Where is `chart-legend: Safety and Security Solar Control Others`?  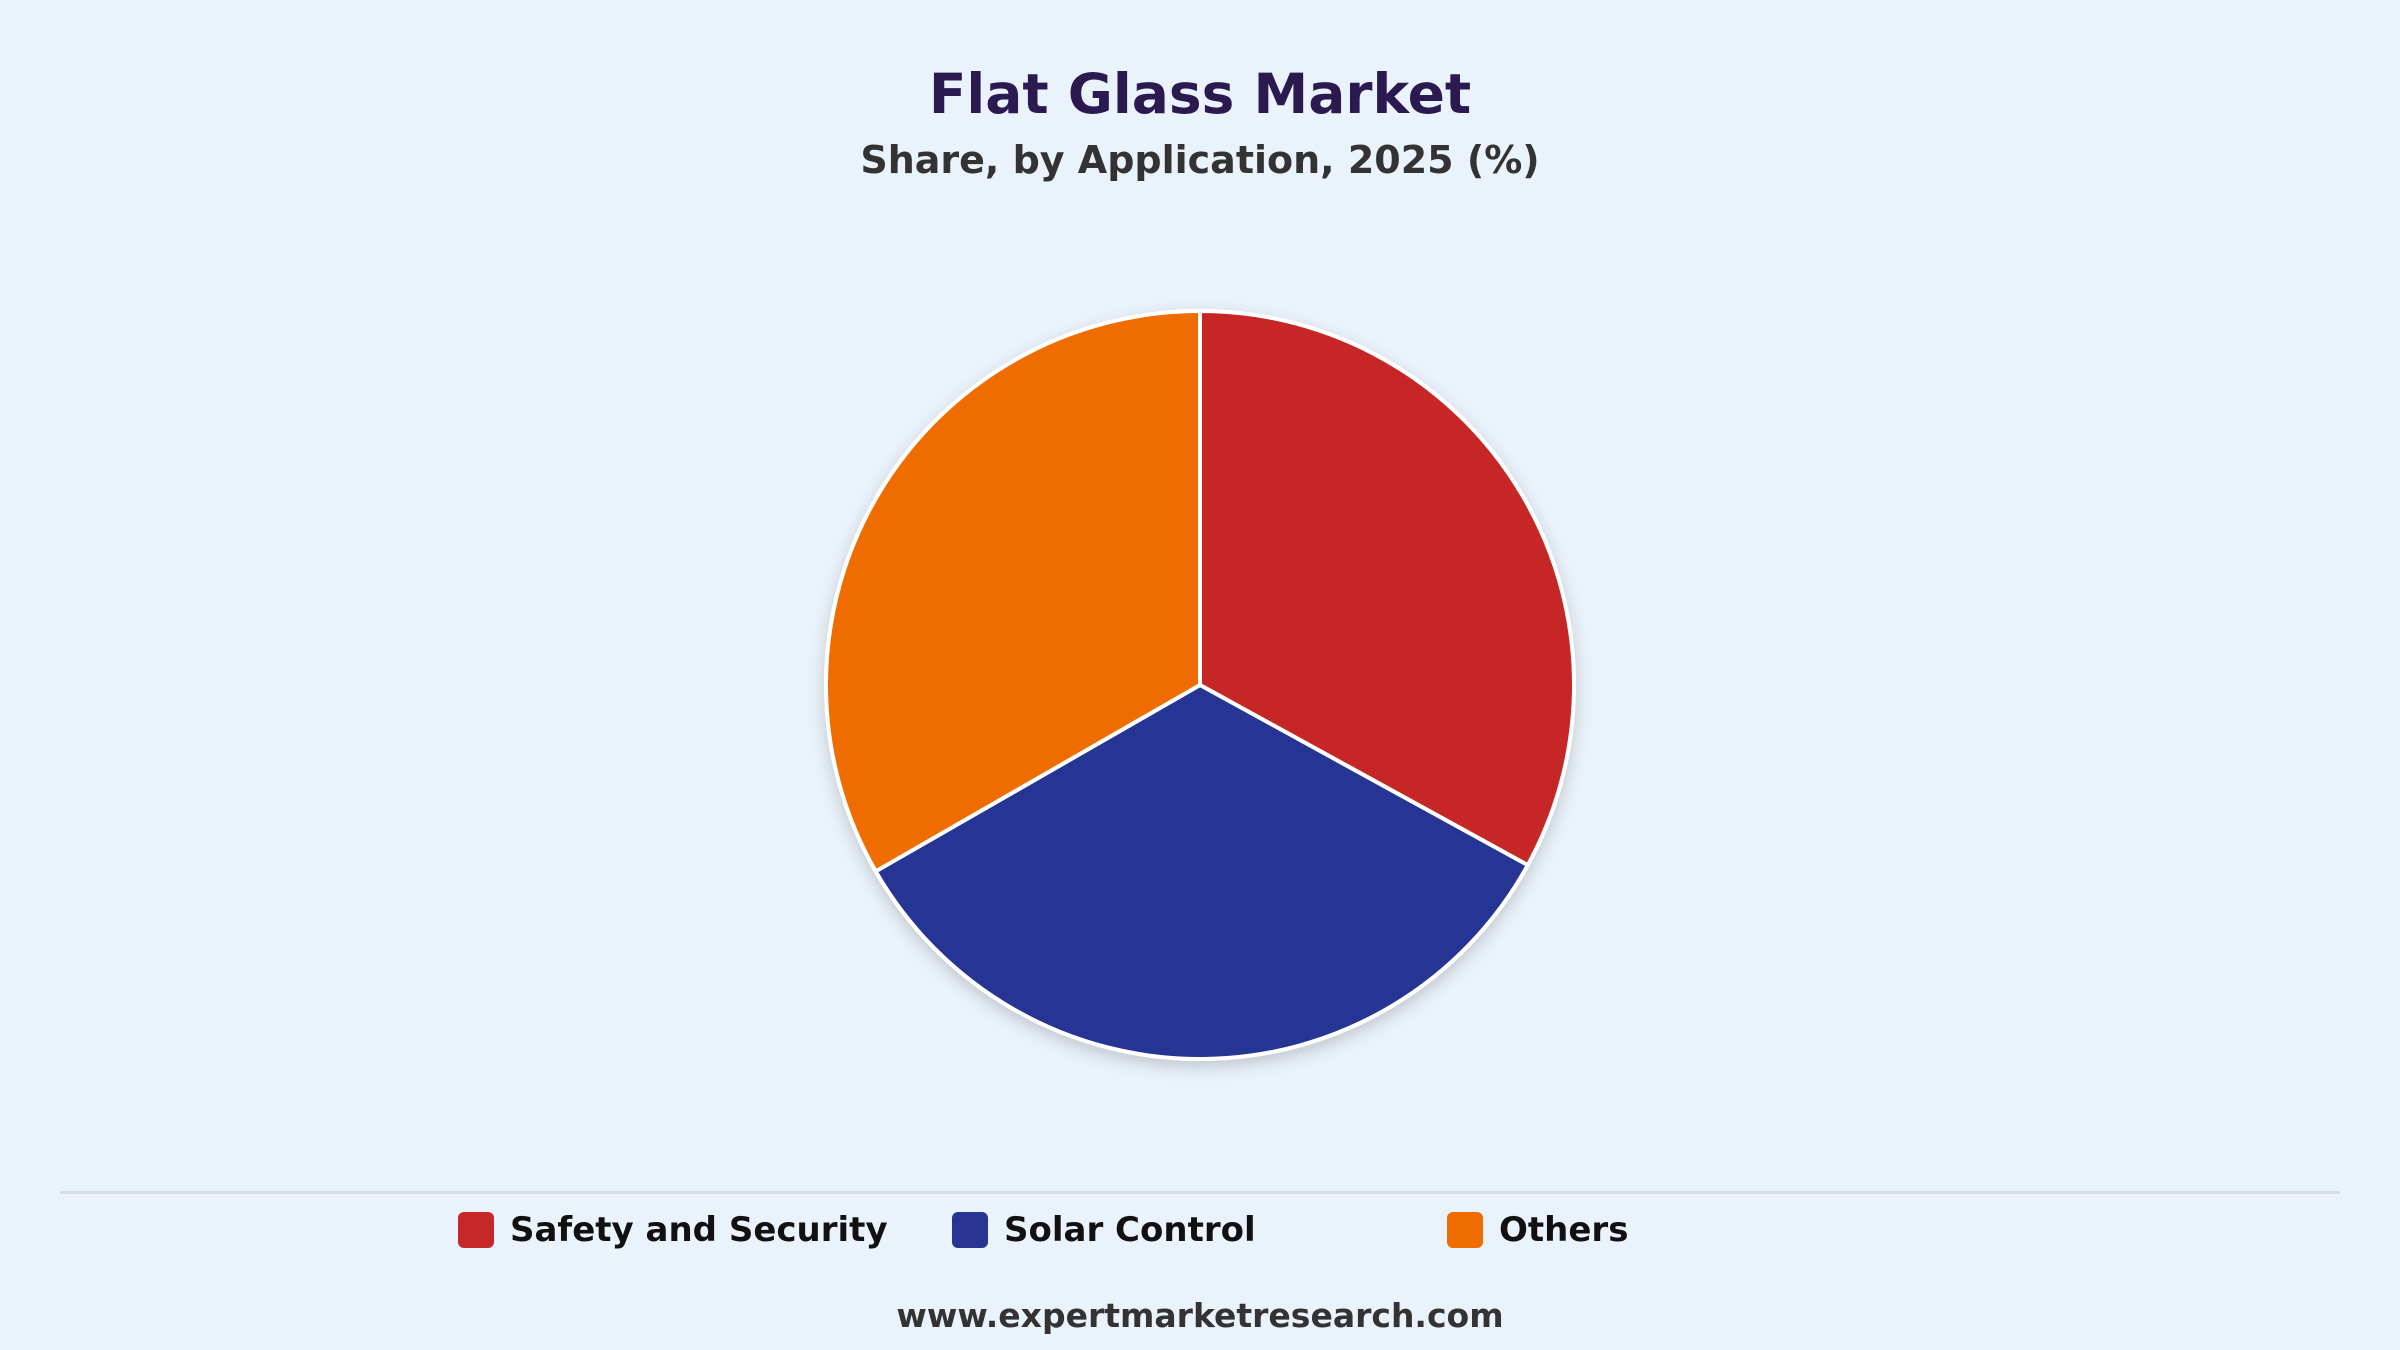
chart-legend: Safety and Security Solar Control Others is located at coordinates (1200, 1230).